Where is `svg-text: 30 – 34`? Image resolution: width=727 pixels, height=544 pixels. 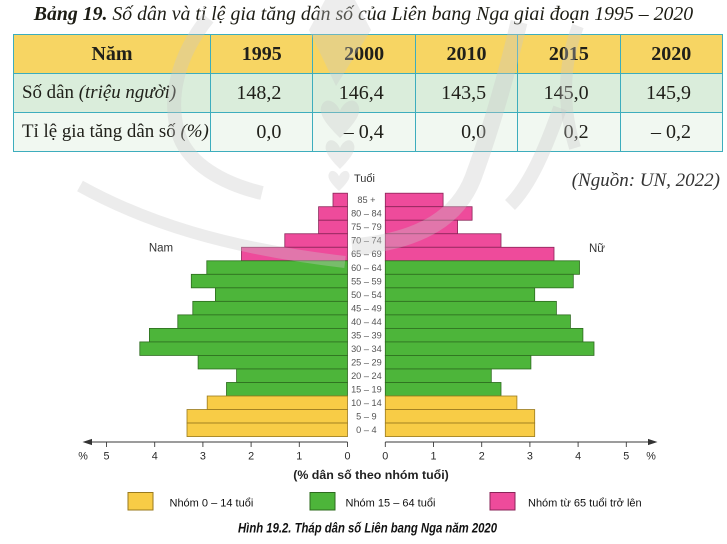
svg-text: 30 – 34 is located at coordinates (366, 349).